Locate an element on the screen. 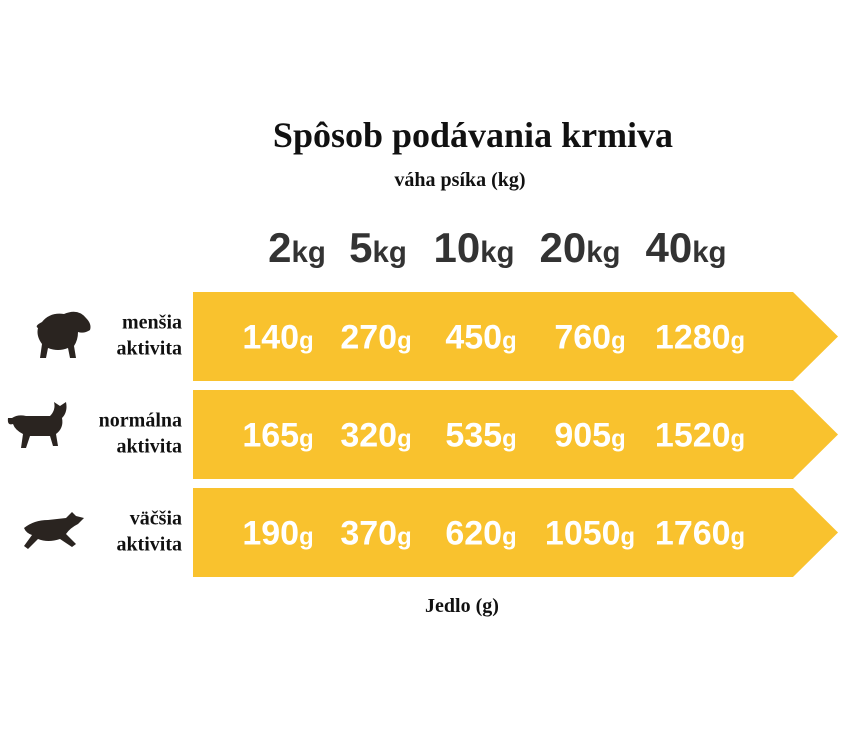 This screenshot has height=730, width=850. food-amount: 370g is located at coordinates (375, 534).